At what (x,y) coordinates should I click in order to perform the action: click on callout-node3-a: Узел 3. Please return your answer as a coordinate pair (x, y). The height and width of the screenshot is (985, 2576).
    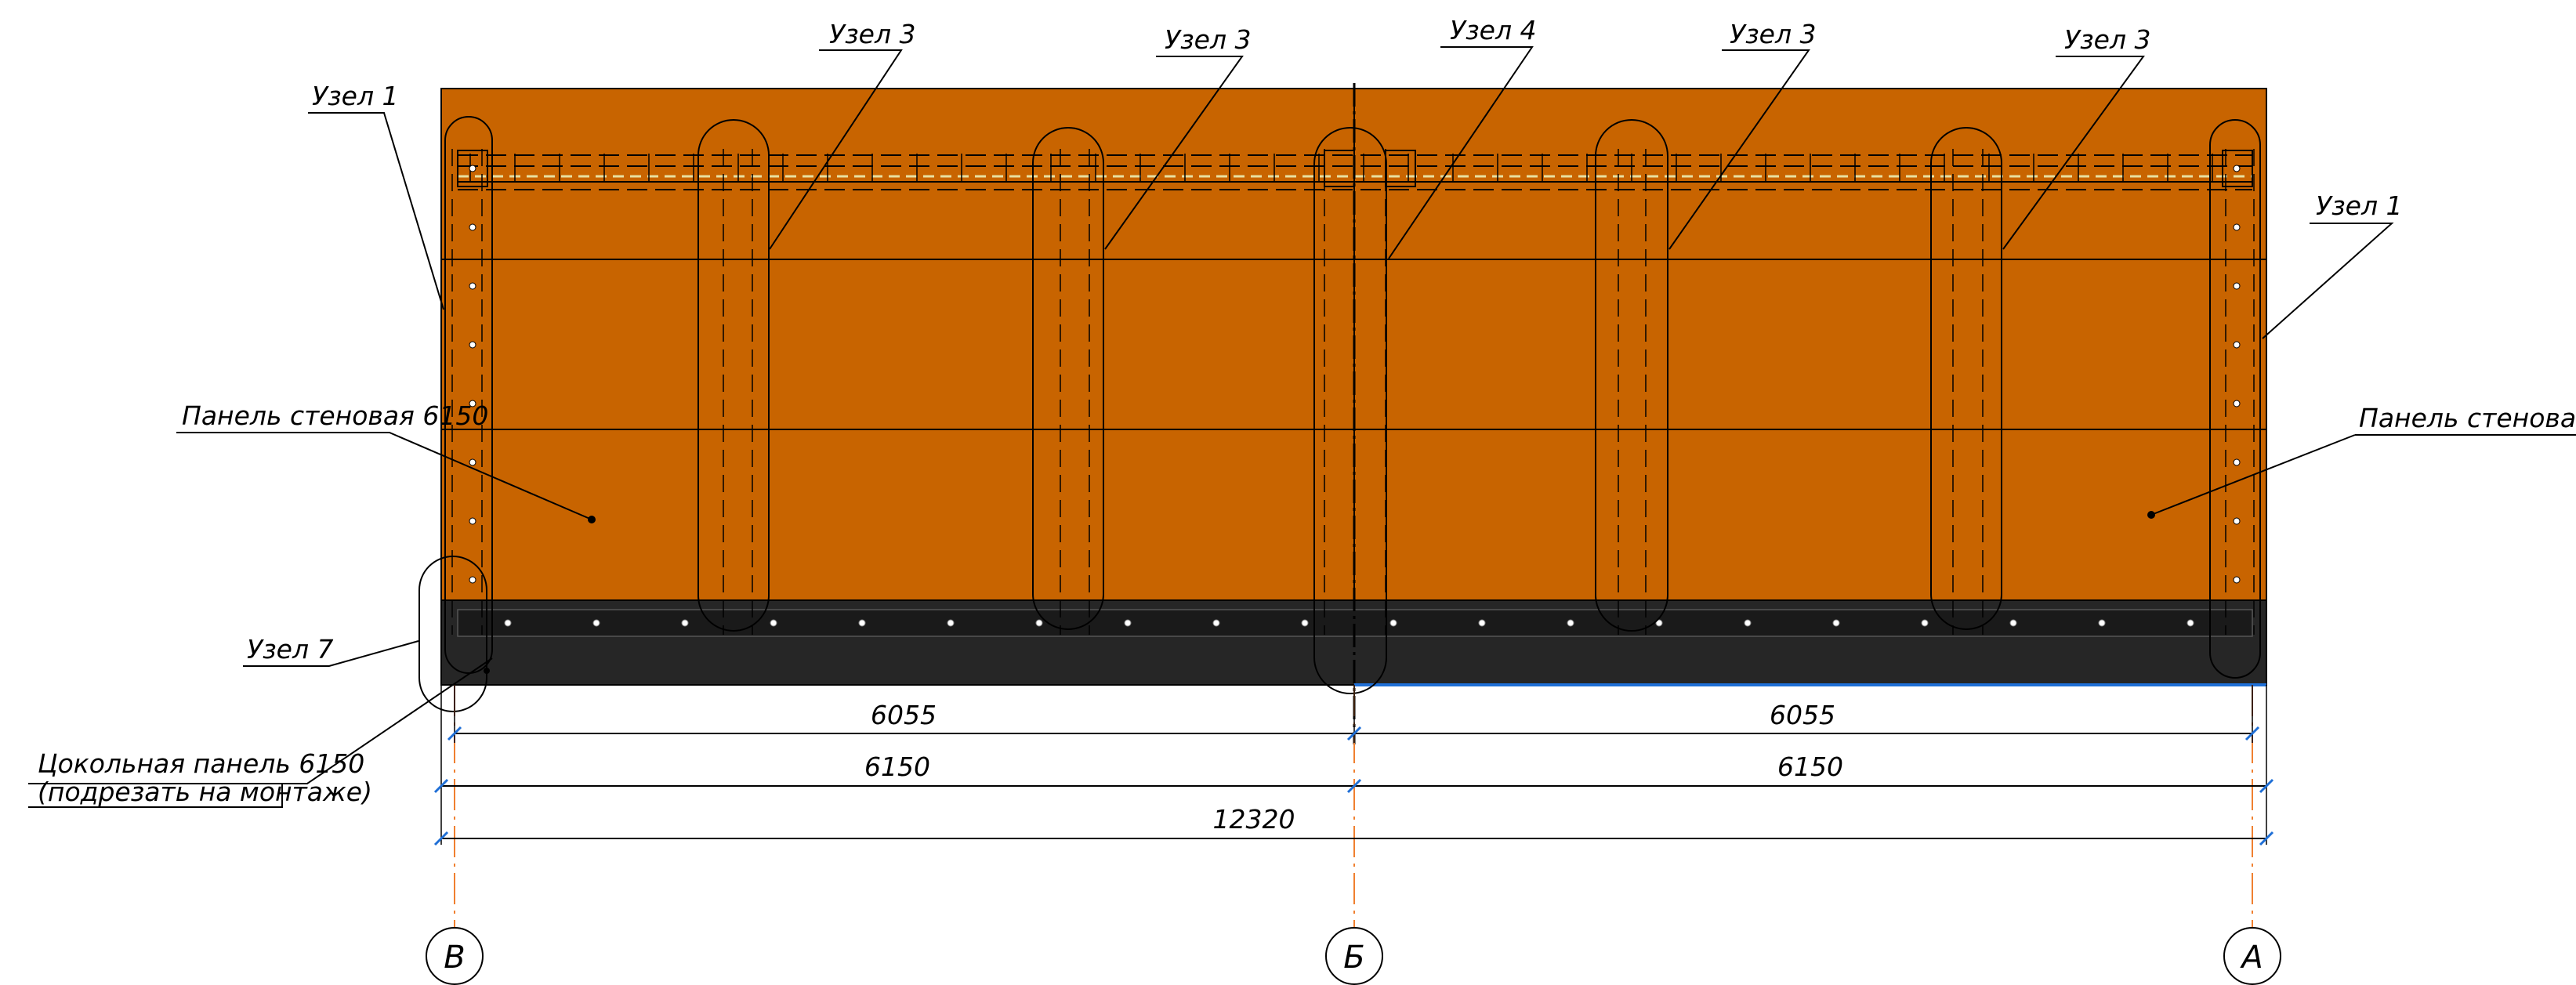
    Looking at the image, I should click on (872, 34).